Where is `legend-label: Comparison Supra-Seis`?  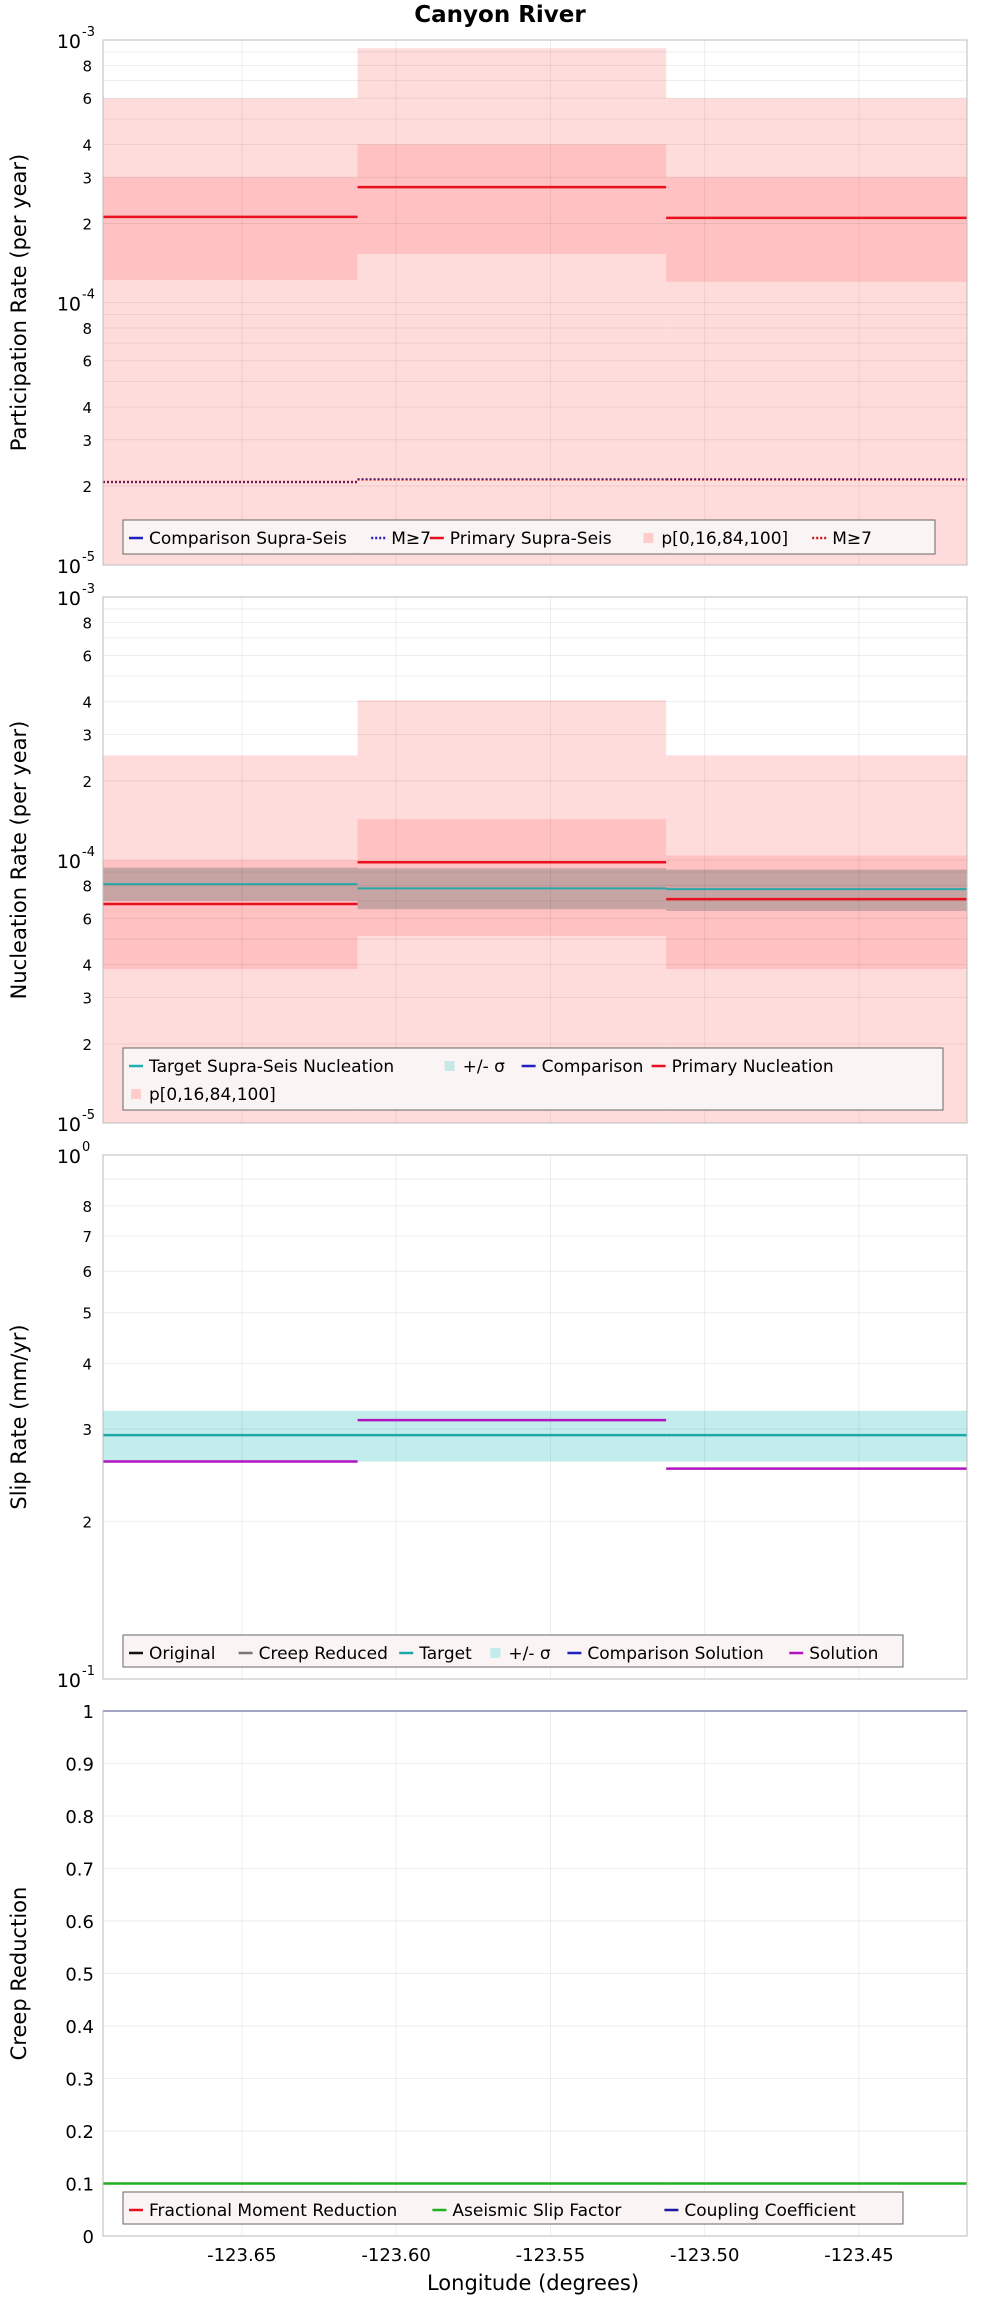
legend-label: Comparison Supra-Seis is located at coordinates (248, 539).